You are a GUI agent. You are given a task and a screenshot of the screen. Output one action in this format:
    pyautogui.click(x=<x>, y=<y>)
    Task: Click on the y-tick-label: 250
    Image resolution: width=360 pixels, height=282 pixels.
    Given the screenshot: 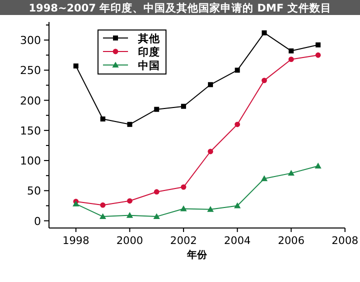 What is the action you would take?
    pyautogui.click(x=30, y=71)
    